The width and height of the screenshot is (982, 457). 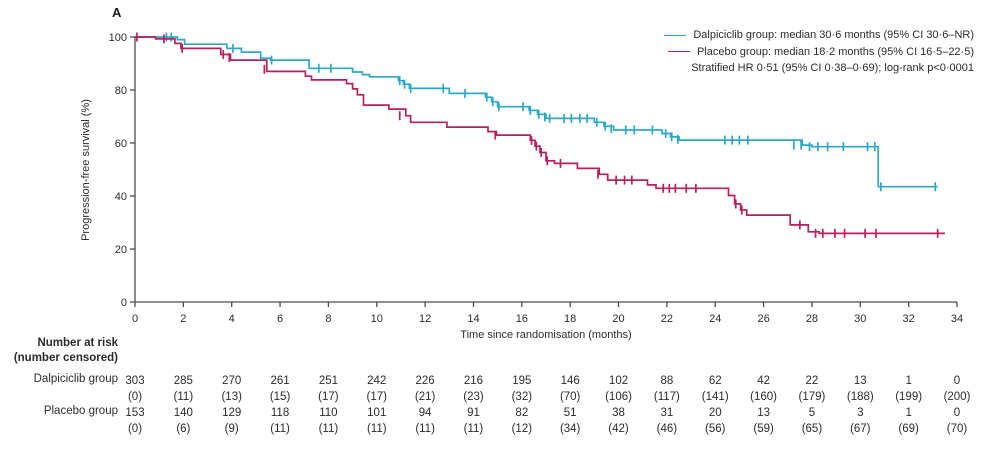 I want to click on risk-at-risk-cell: 1, so click(x=908, y=381).